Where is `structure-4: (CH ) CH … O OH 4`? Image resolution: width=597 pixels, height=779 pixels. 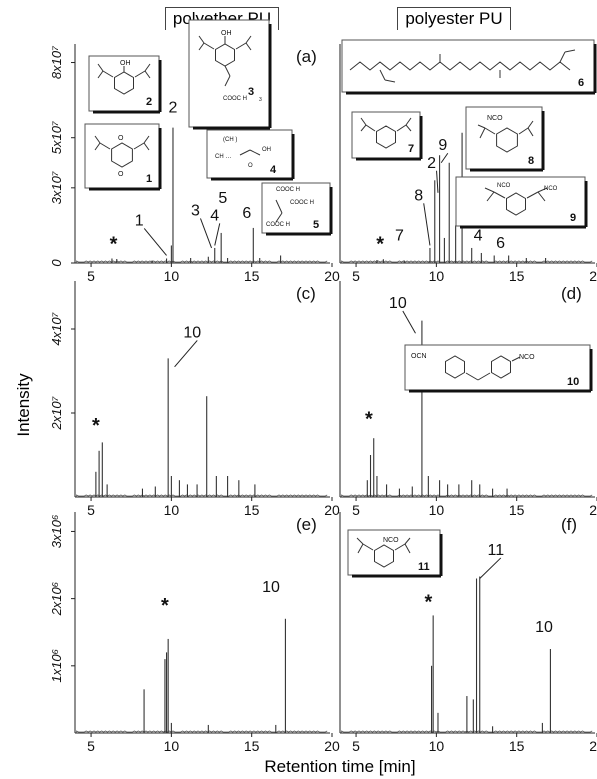
structure-4: (CH ) CH … O OH 4 is located at coordinates (250, 155).